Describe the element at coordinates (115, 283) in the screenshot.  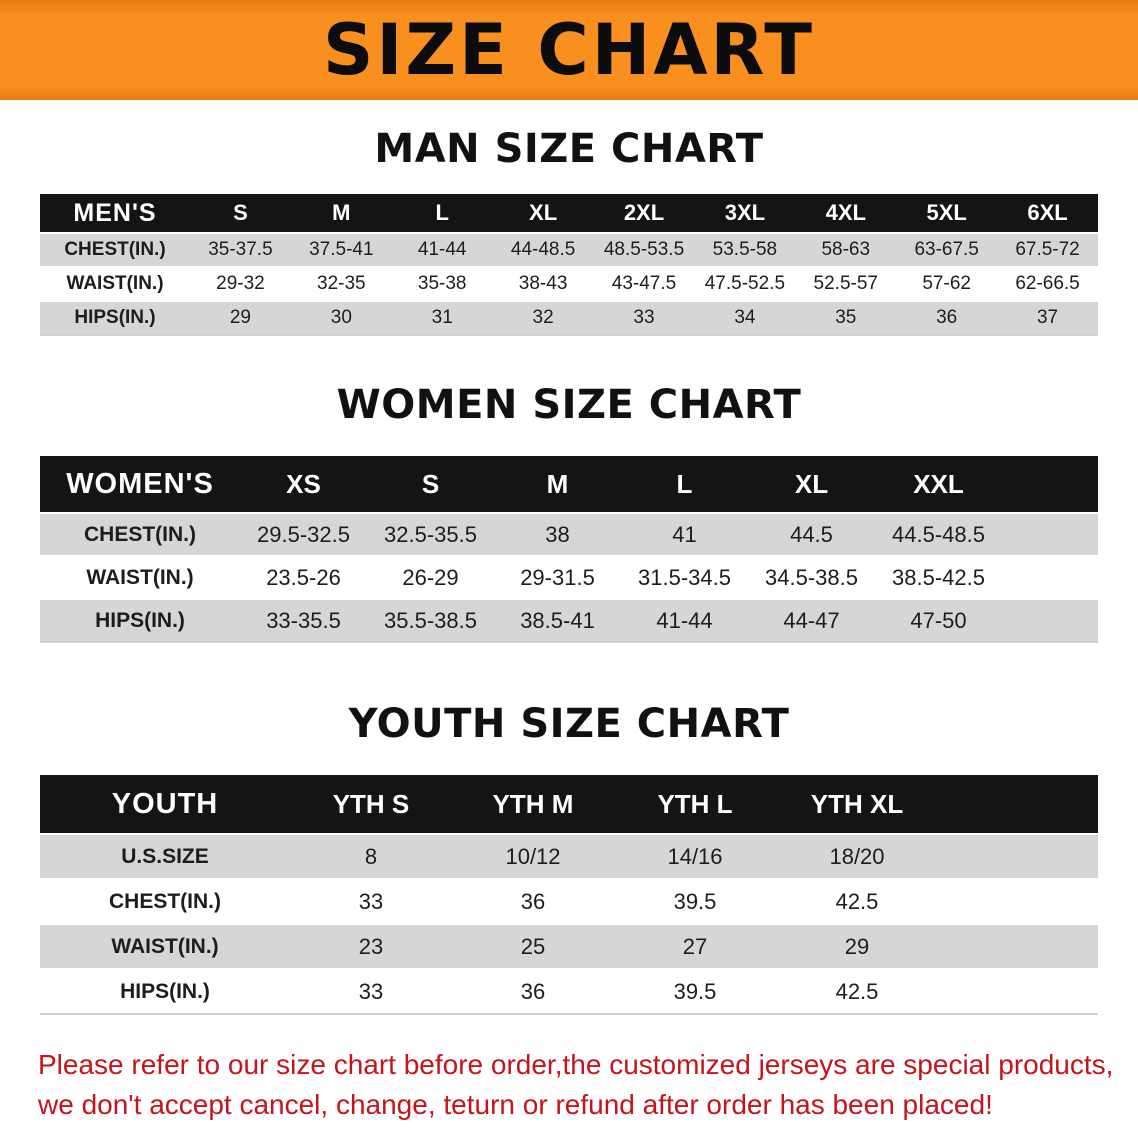
I see `men-waist-row-label: WAIST(IN.)` at that location.